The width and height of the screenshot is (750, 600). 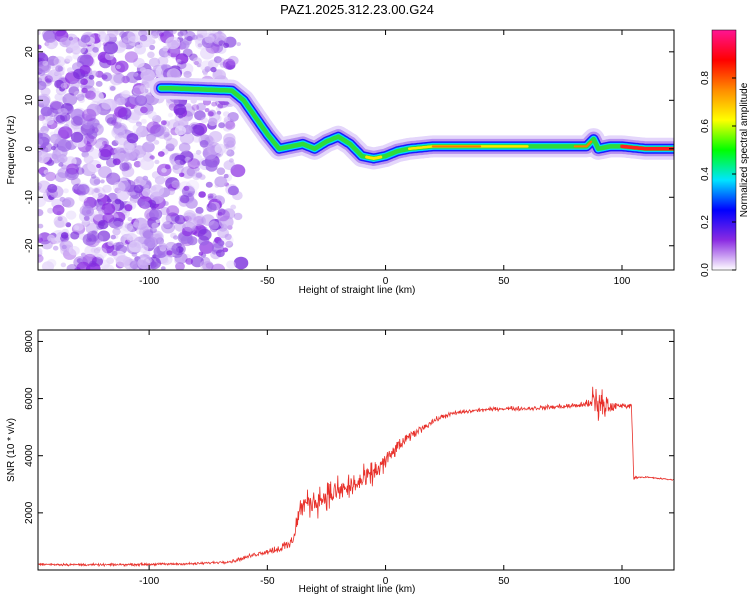 I want to click on x-tick-label: -50, so click(x=267, y=281).